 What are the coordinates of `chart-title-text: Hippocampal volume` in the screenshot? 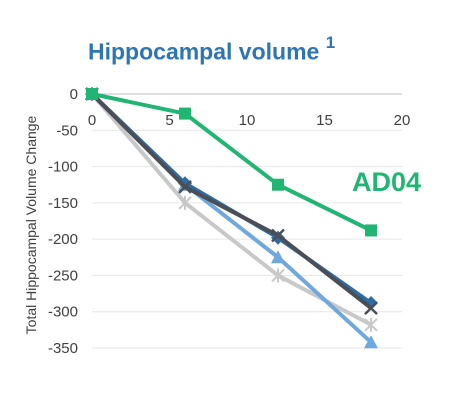 It's located at (204, 51).